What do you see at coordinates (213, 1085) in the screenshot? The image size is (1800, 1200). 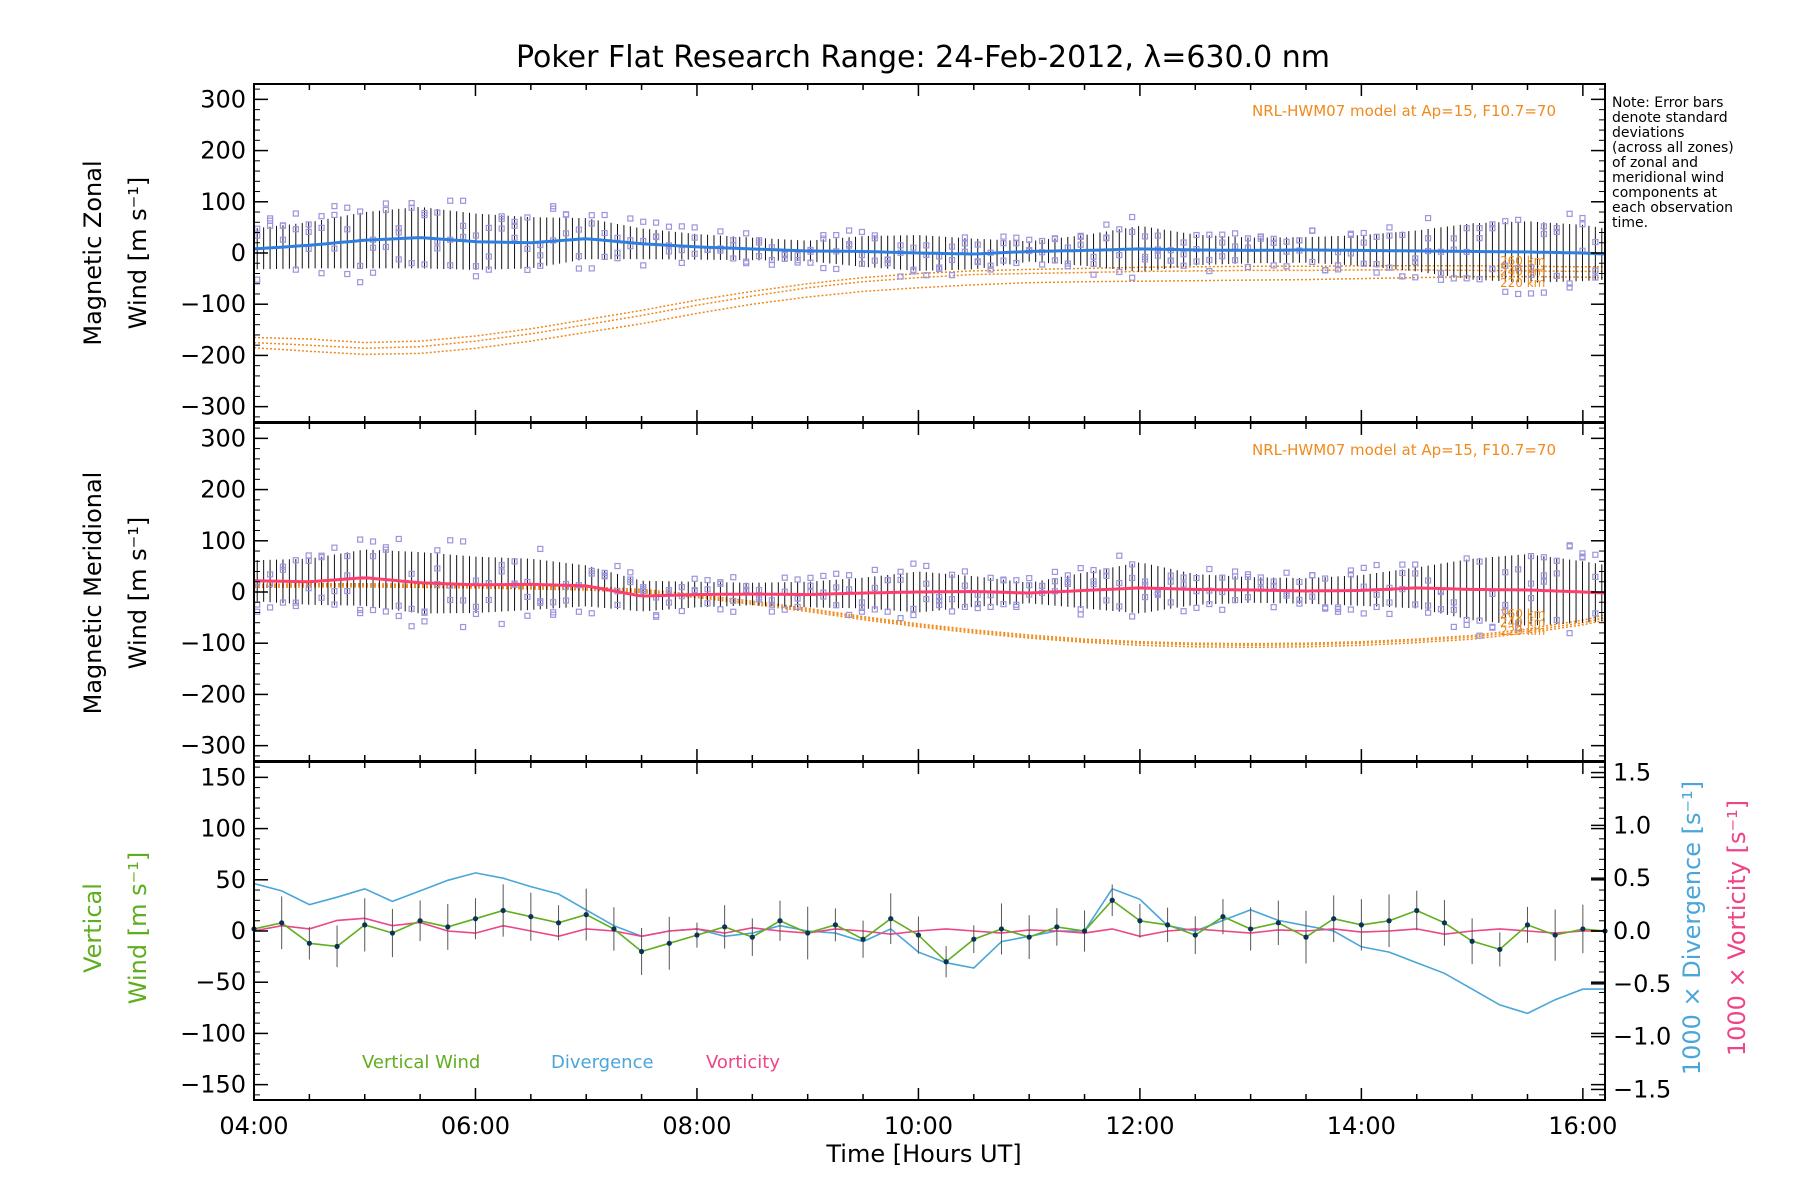 I see `p3-ytick-label: −150` at bounding box center [213, 1085].